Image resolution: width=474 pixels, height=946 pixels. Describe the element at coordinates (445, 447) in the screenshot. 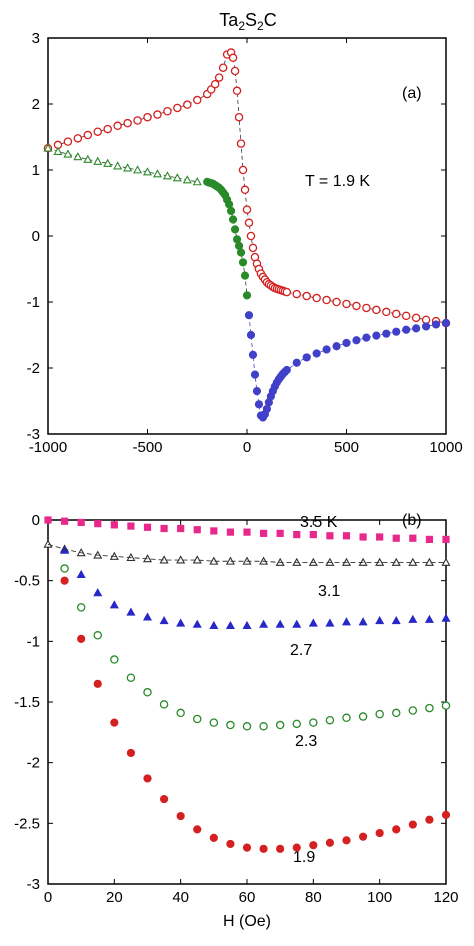

I see `x-tick-label: 1000` at that location.